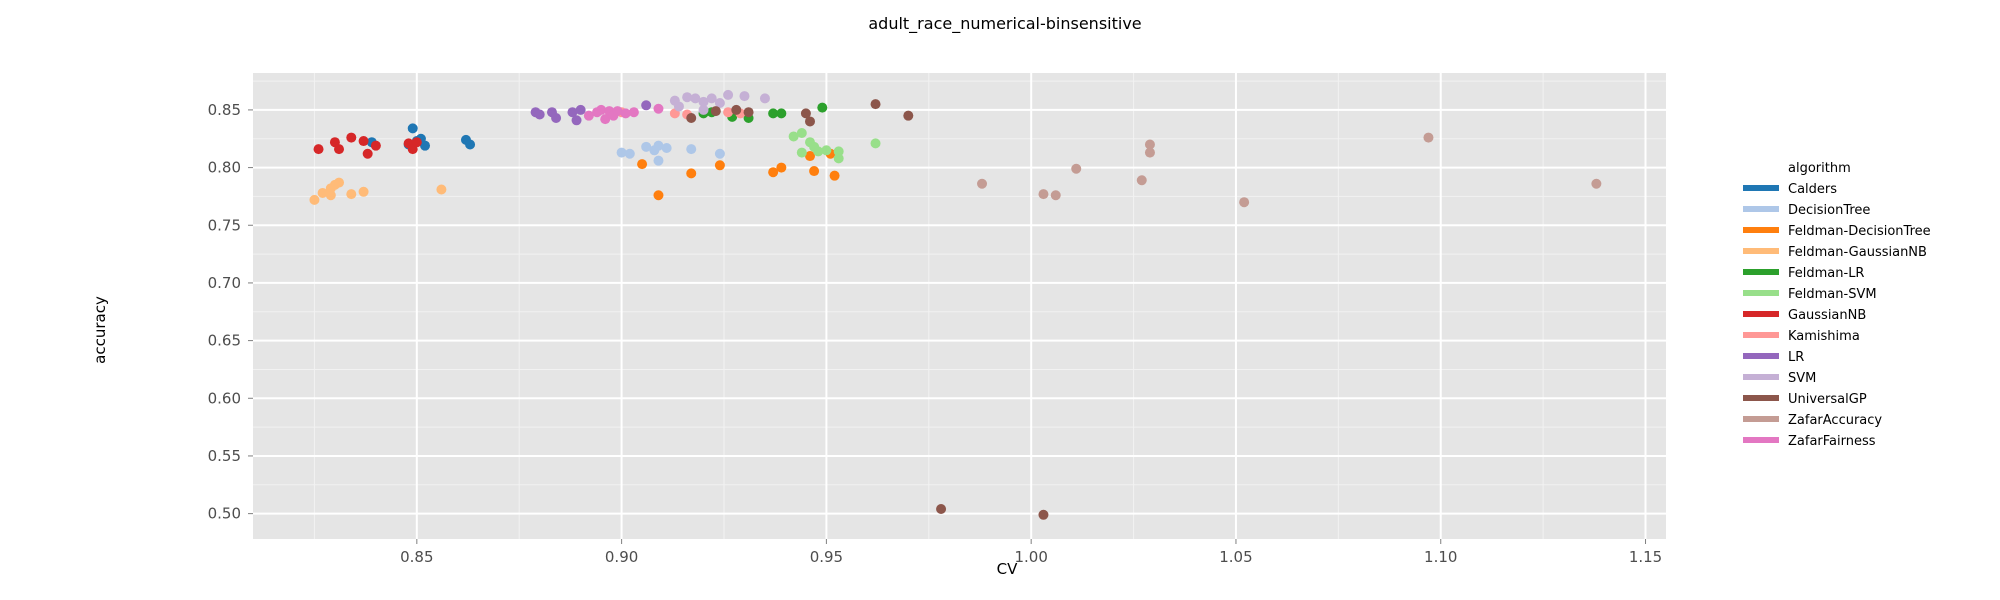 The width and height of the screenshot is (2000, 600). Describe the element at coordinates (1007, 569) in the screenshot. I see `x-axis-label: CV` at that location.